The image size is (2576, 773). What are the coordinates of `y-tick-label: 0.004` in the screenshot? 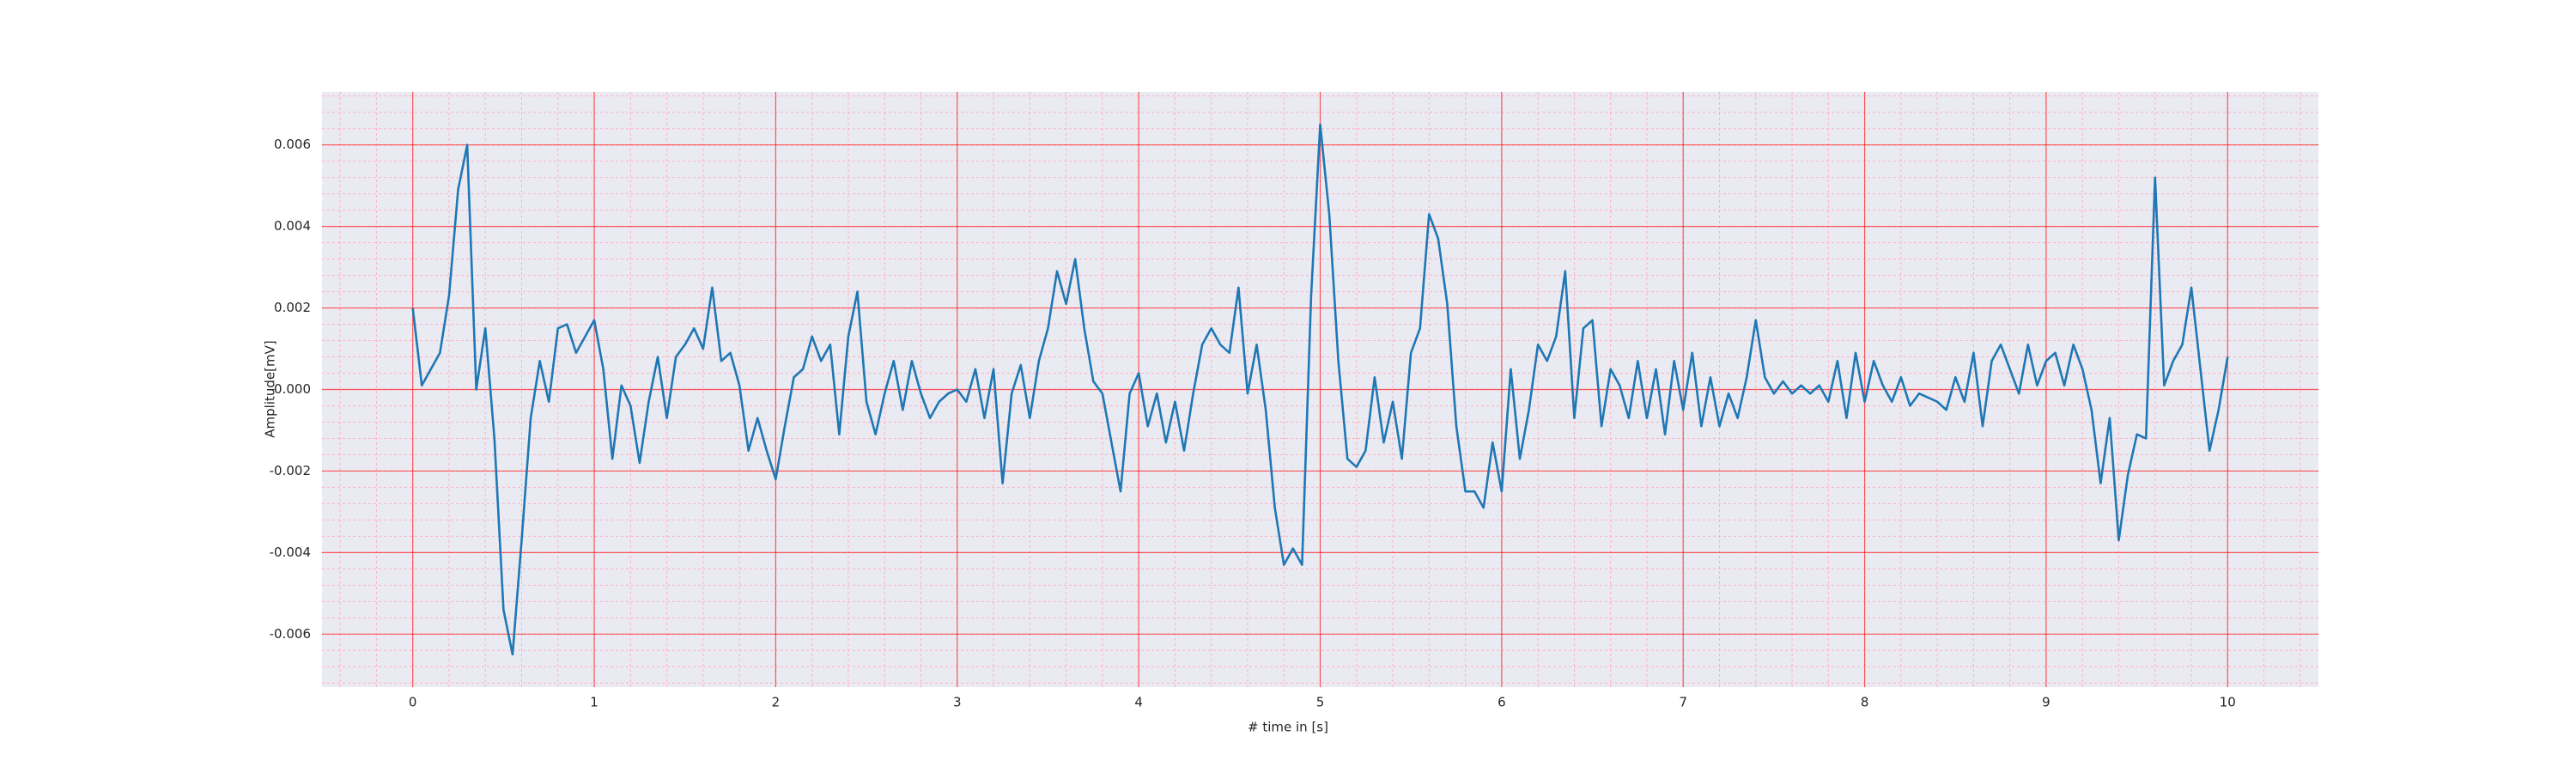 It's located at (292, 226).